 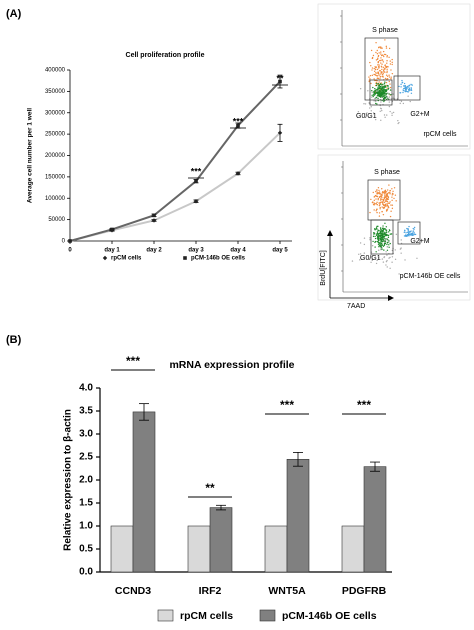 I want to click on x-tick-label: day 2, so click(x=154, y=251).